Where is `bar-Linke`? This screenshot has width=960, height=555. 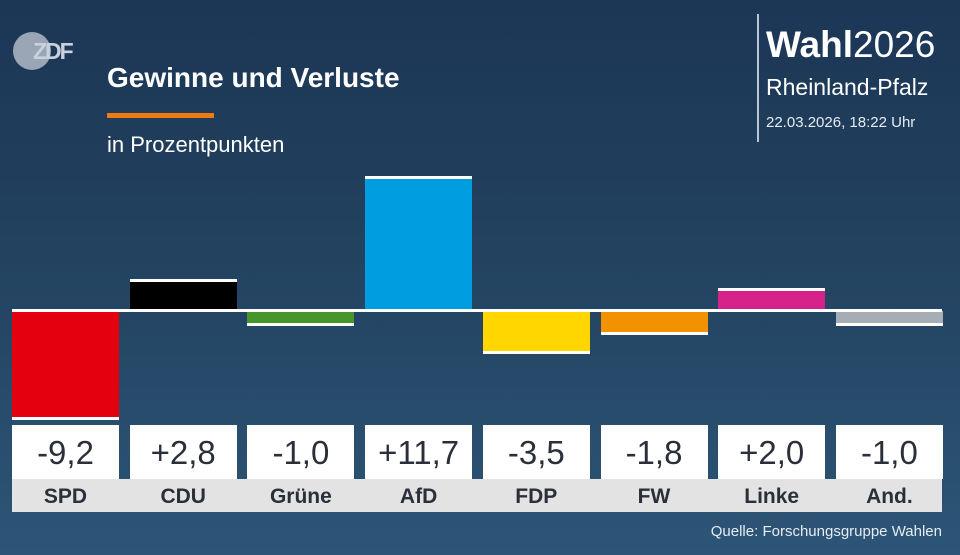
bar-Linke is located at coordinates (772, 299).